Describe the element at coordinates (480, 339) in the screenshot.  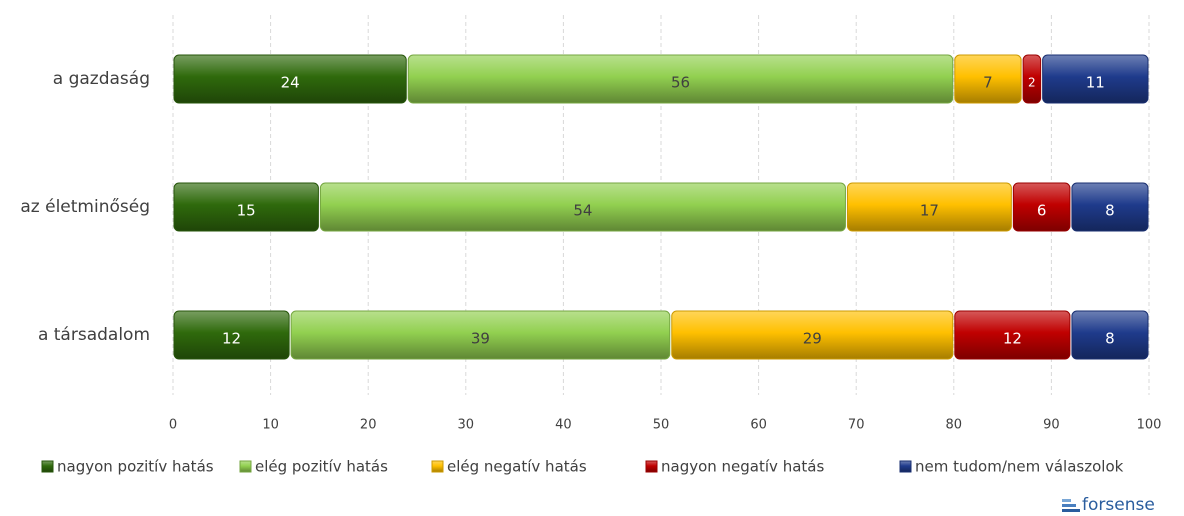
I see `data-label: 39` at that location.